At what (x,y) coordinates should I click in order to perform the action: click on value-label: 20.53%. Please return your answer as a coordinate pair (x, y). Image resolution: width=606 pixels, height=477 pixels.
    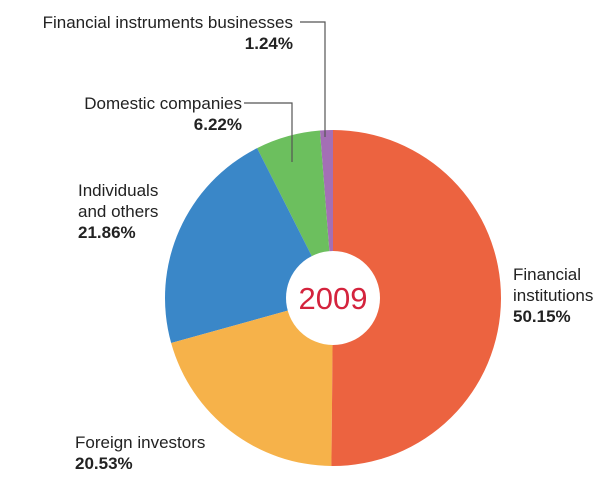
    Looking at the image, I should click on (104, 463).